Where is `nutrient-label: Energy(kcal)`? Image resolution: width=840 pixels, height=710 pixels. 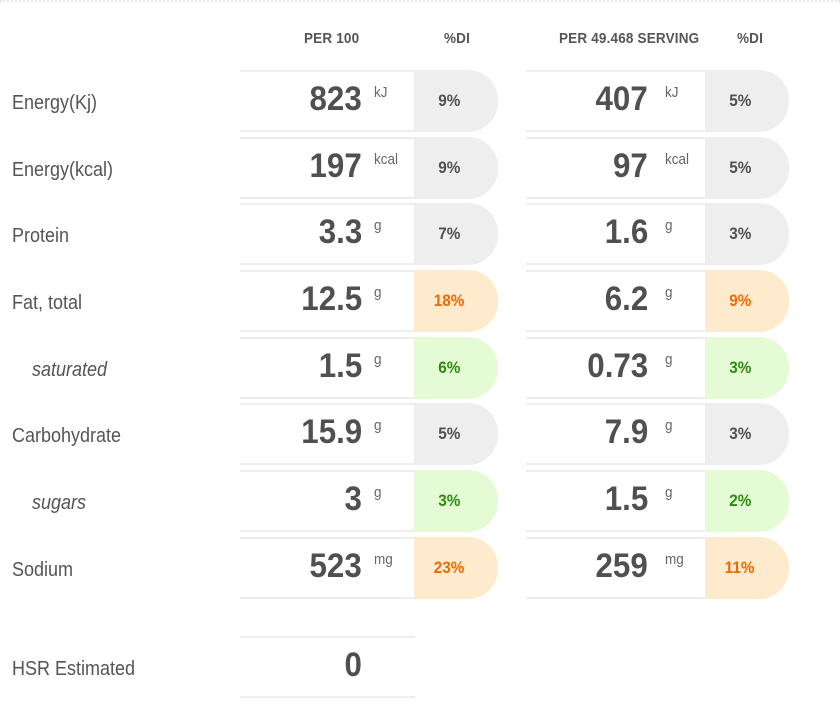 nutrient-label: Energy(kcal) is located at coordinates (63, 170).